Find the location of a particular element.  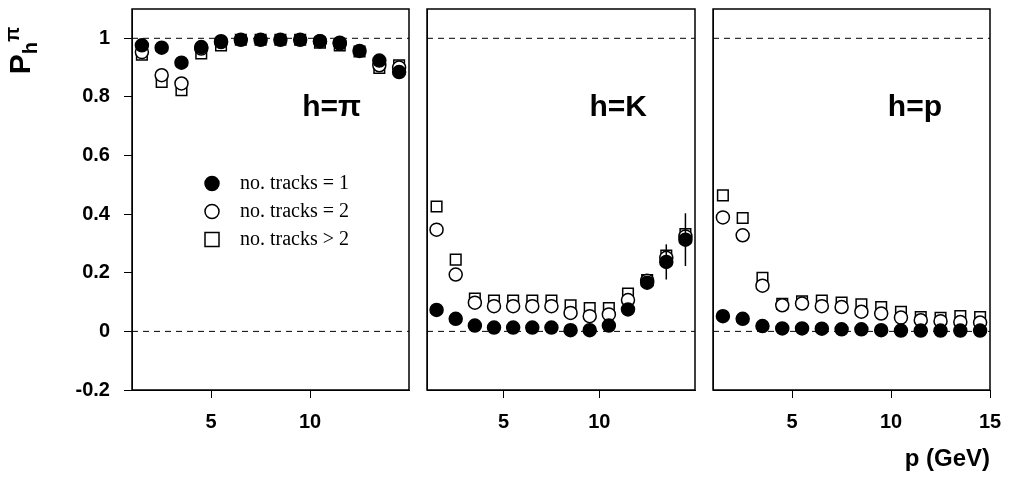

y-tick-label: 0 is located at coordinates (104, 329).